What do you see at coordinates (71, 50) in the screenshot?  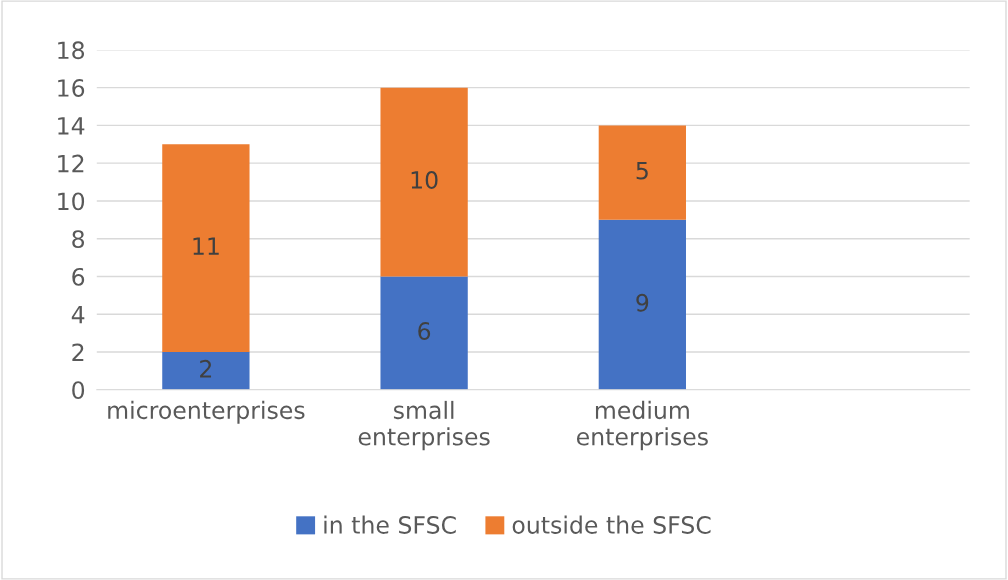 I see `y-tick-label: 18` at bounding box center [71, 50].